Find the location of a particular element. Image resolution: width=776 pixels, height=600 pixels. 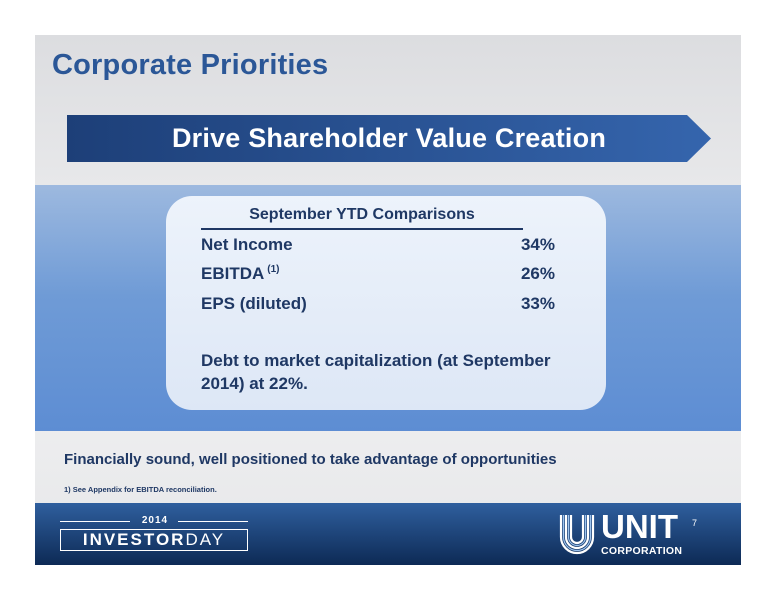

event-word: INVESTORDAY is located at coordinates (154, 539).